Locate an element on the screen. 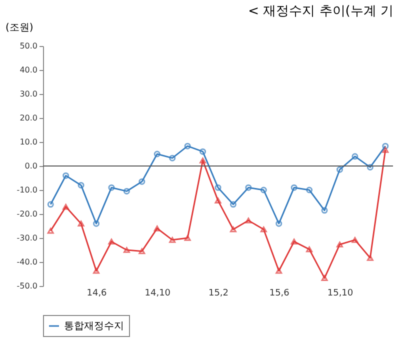  y-tick-label: -40.0 is located at coordinates (27, 262).